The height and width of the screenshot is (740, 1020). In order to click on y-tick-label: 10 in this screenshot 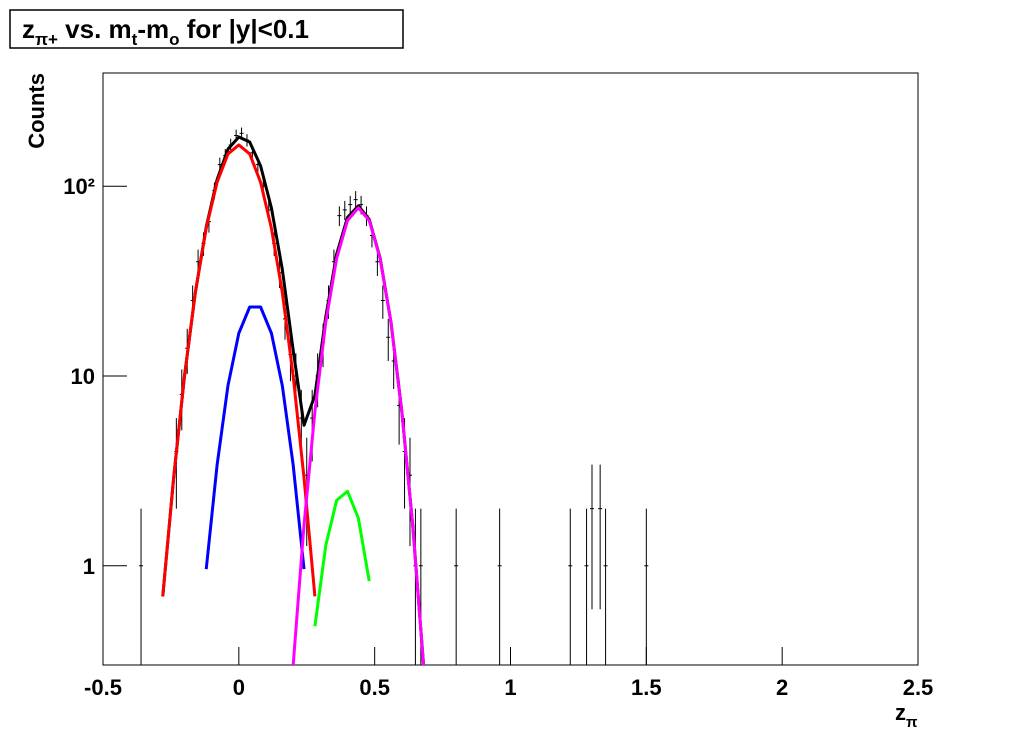, I will do `click(83, 376)`.